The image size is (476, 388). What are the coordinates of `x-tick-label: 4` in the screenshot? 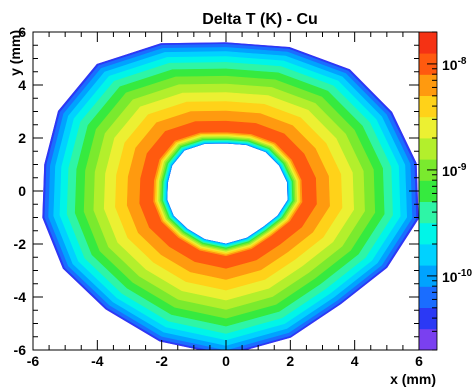 It's located at (355, 361).